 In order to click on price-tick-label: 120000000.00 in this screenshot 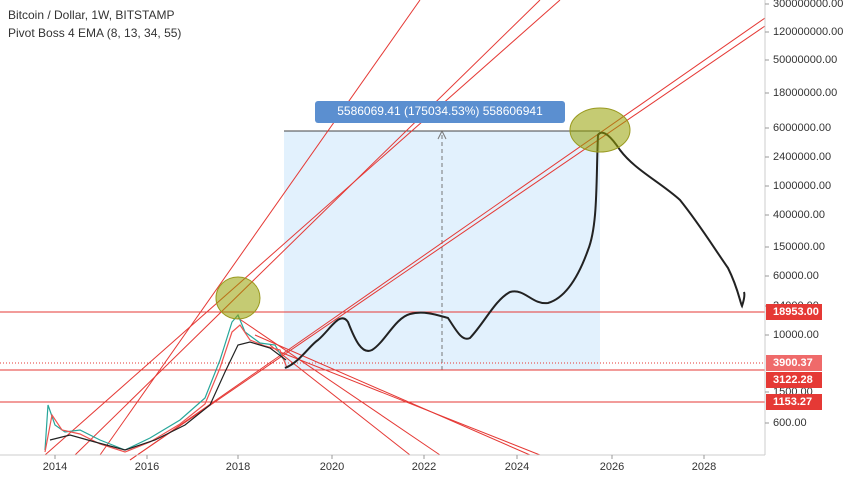, I will do `click(808, 32)`.